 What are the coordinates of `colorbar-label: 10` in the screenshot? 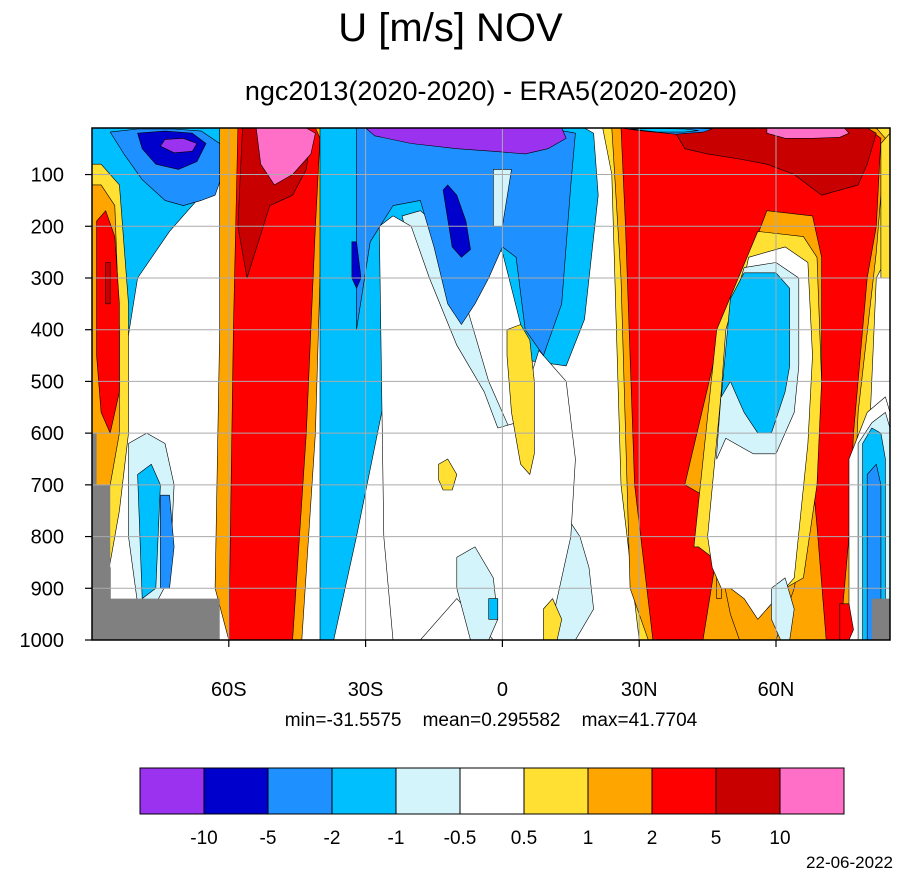 It's located at (779, 838).